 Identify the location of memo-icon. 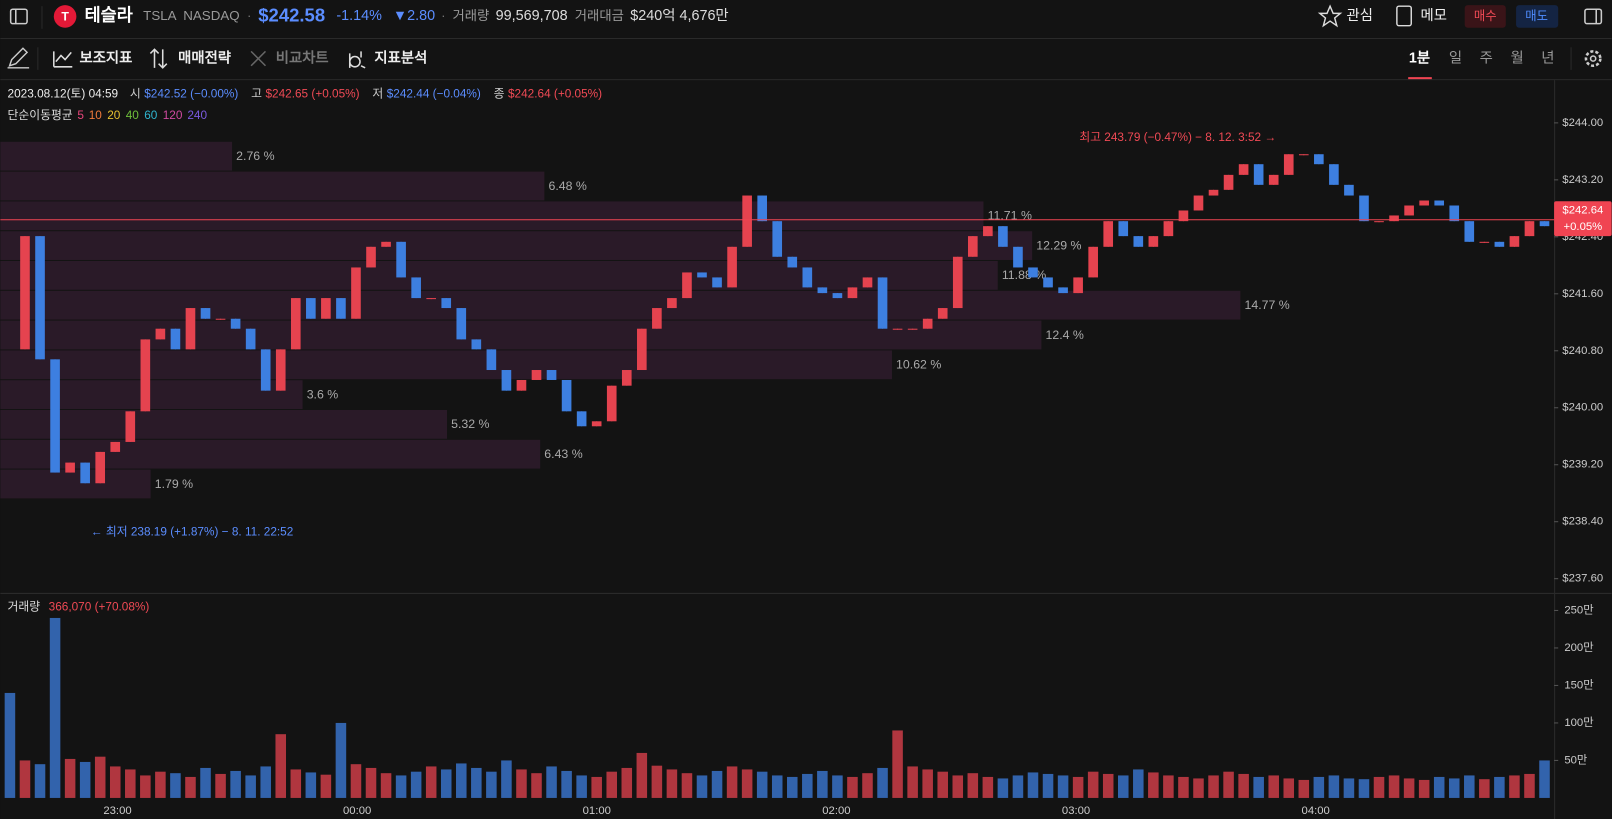
(1404, 16).